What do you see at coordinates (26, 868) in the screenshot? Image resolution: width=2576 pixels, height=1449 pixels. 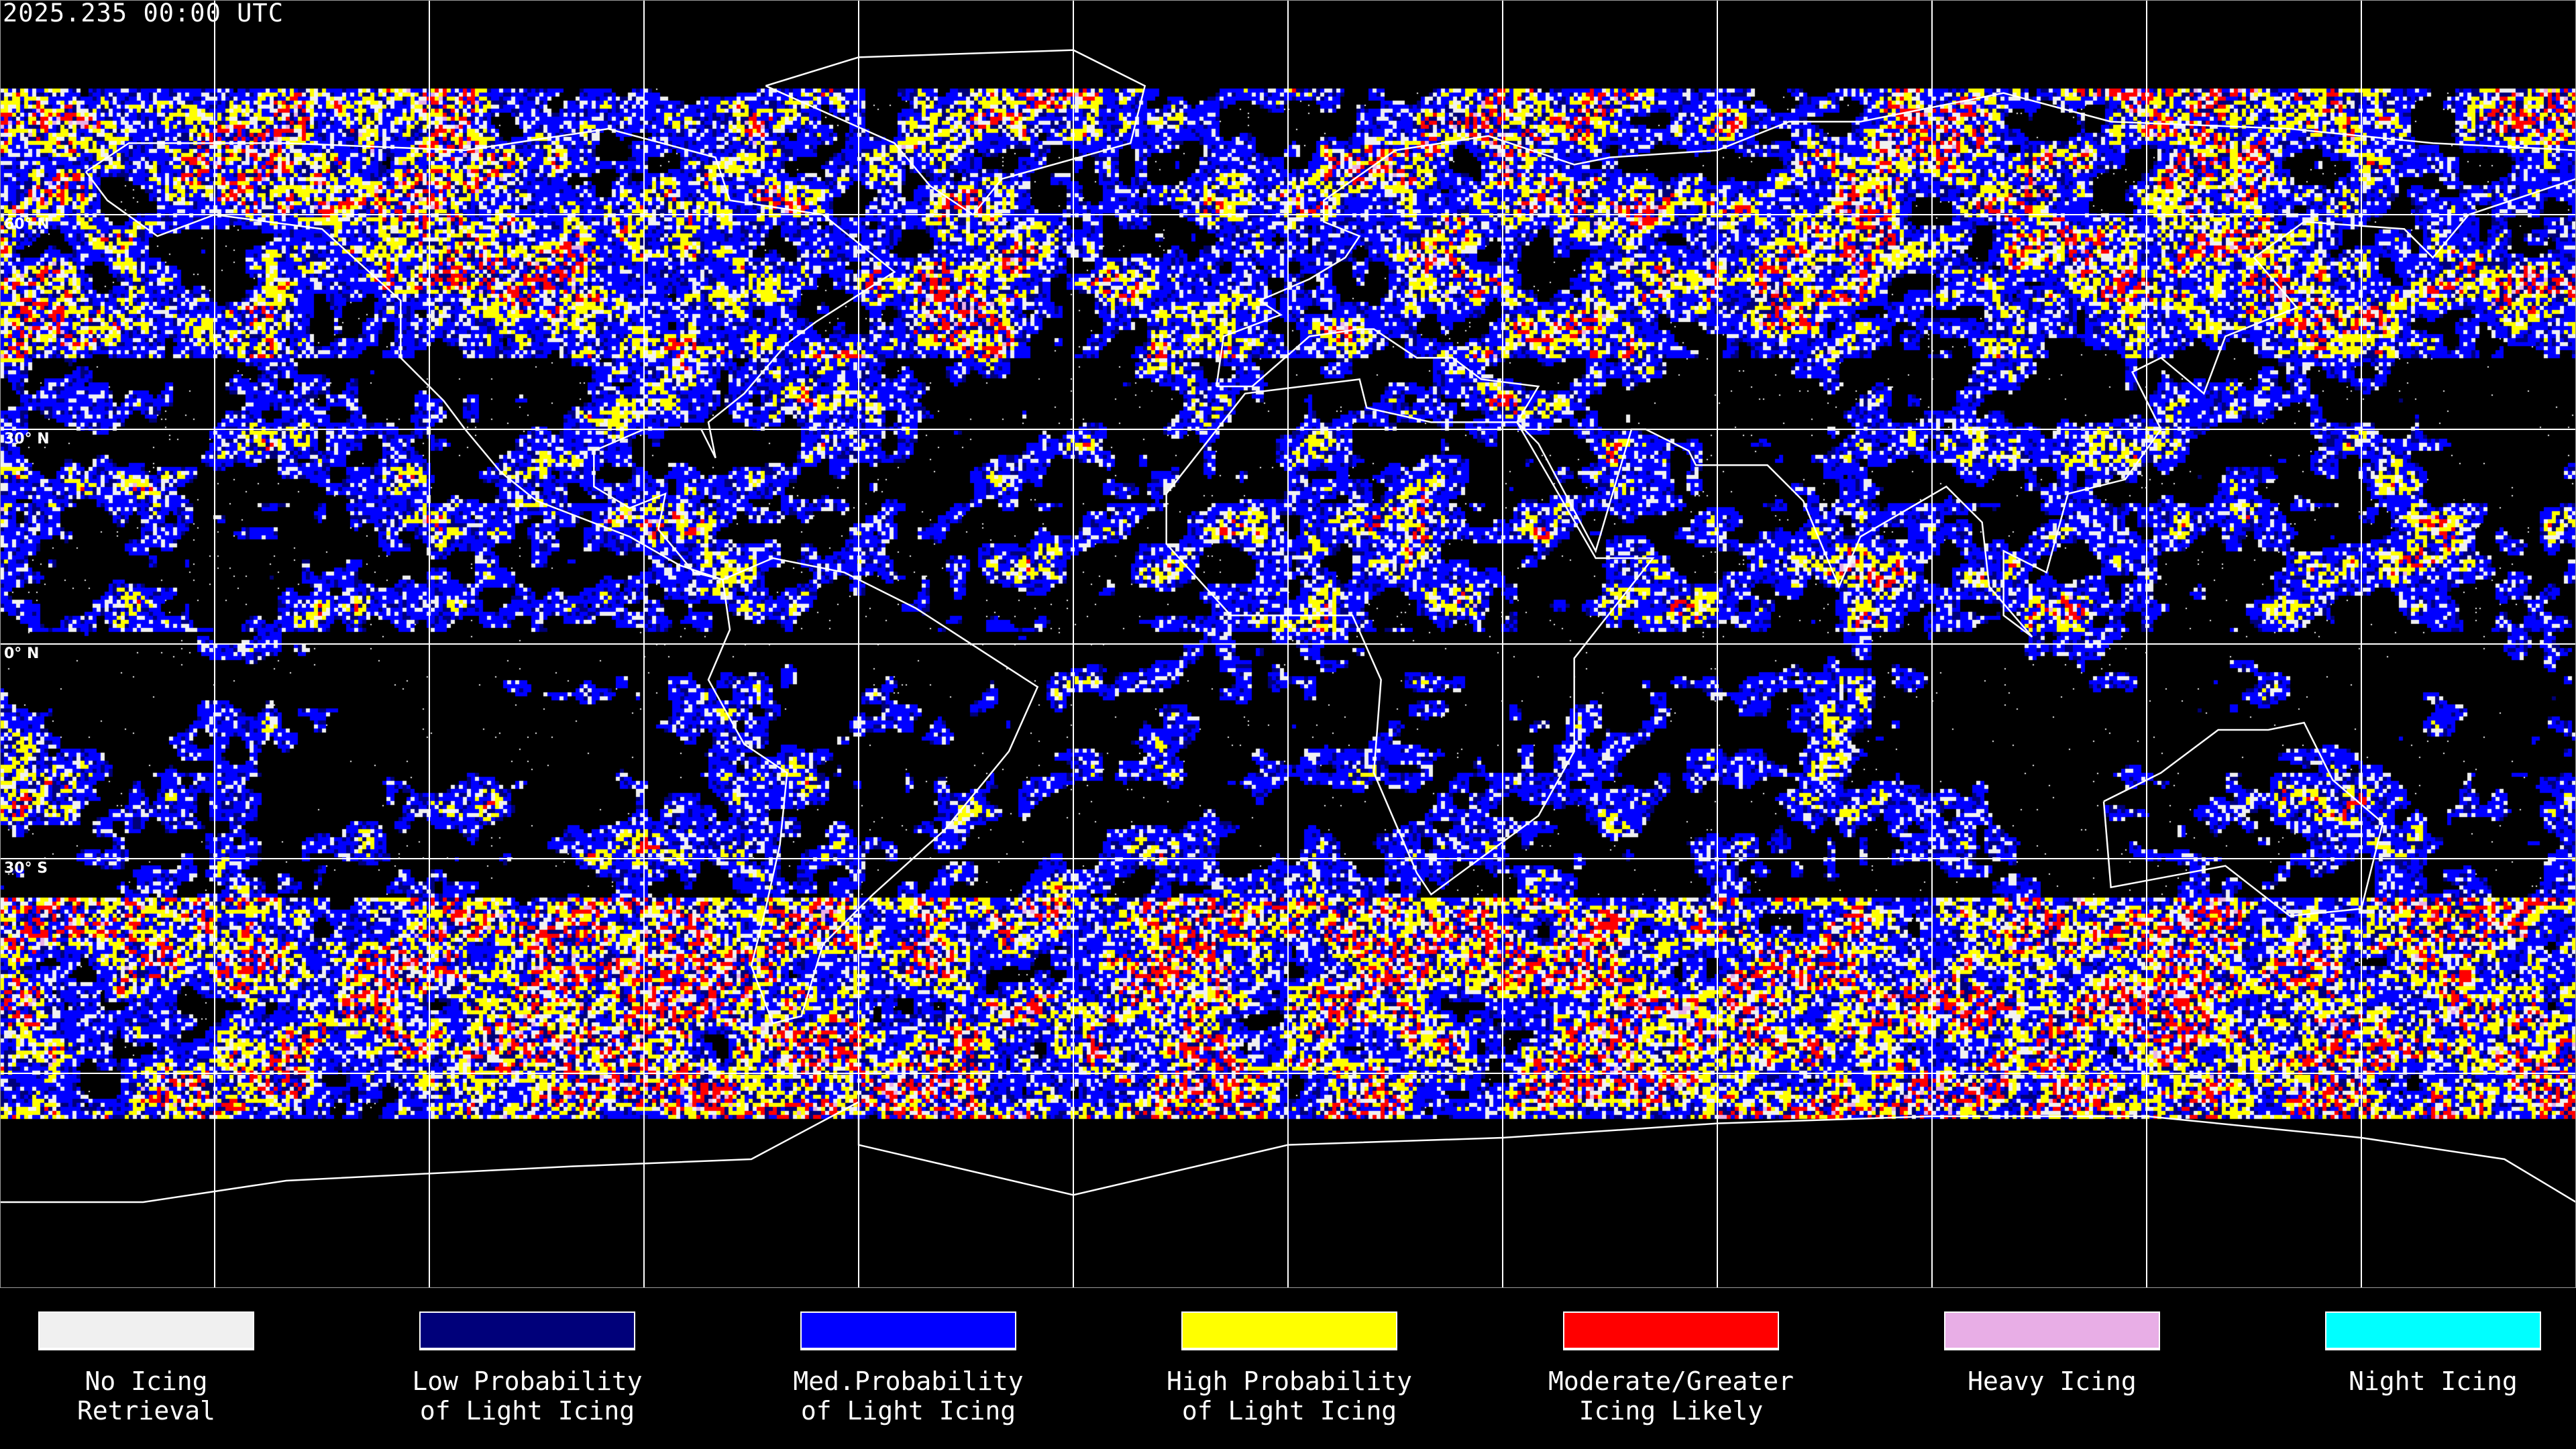 I see `lat-label-30s: 30° S` at bounding box center [26, 868].